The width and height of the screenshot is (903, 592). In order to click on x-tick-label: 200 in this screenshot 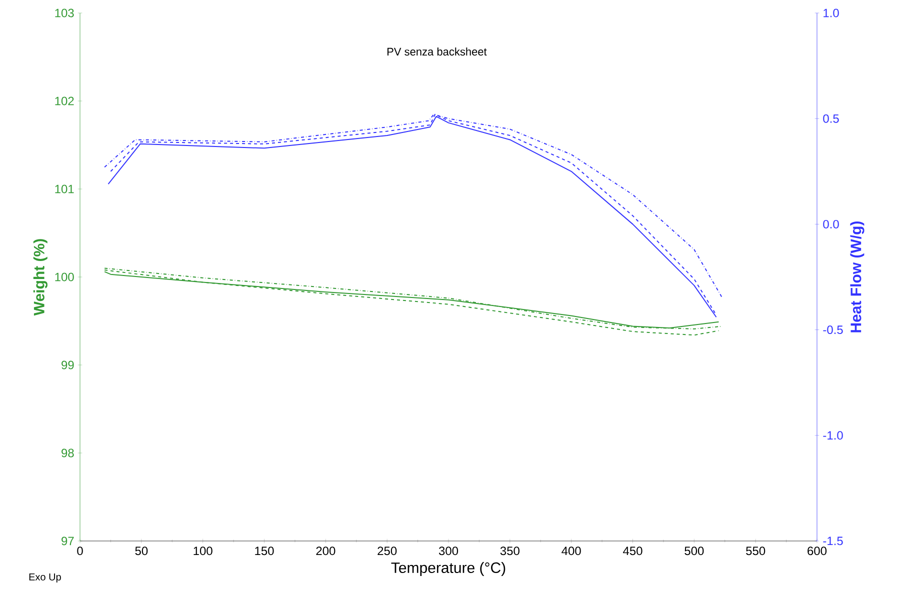, I will do `click(326, 551)`.